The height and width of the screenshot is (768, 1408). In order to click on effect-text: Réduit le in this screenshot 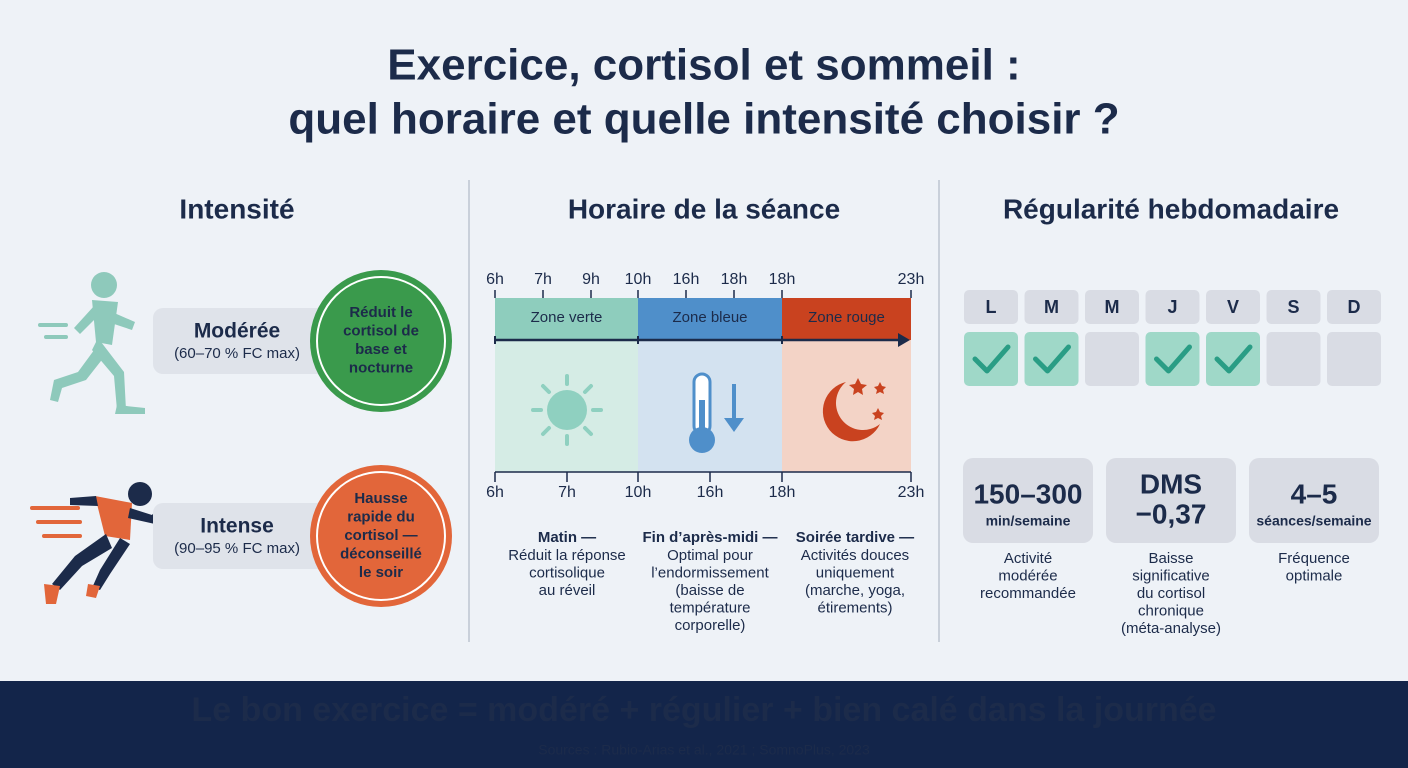, I will do `click(380, 312)`.